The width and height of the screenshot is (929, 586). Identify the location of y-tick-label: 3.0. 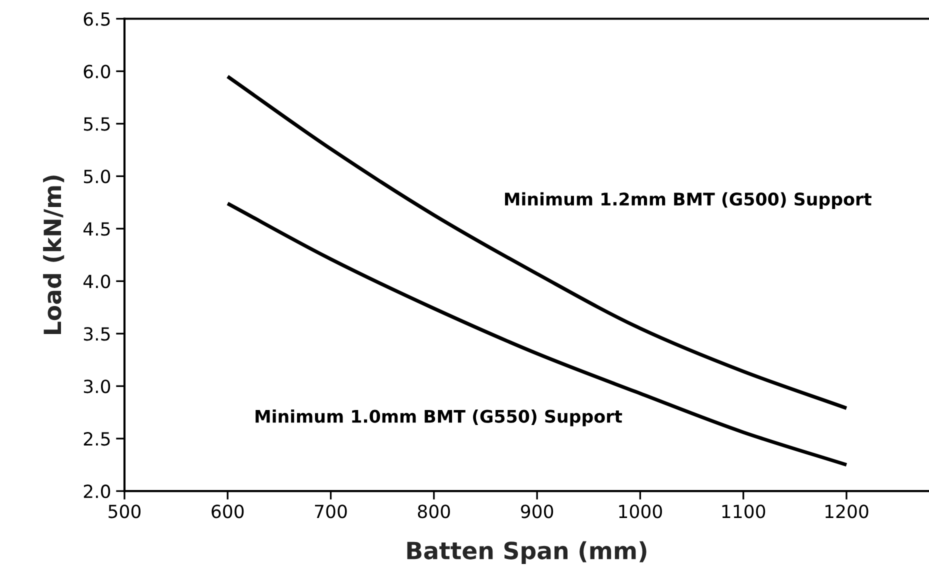
(97, 387).